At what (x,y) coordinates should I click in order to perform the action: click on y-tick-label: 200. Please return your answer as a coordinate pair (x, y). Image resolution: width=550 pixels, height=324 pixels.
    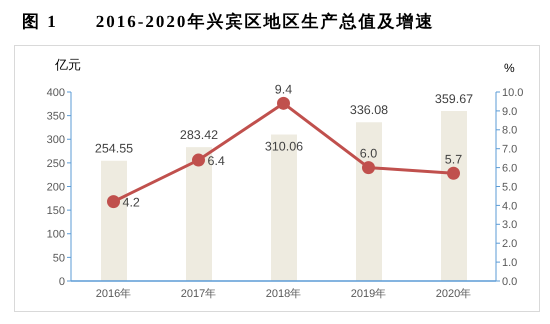
    Looking at the image, I should click on (55, 187).